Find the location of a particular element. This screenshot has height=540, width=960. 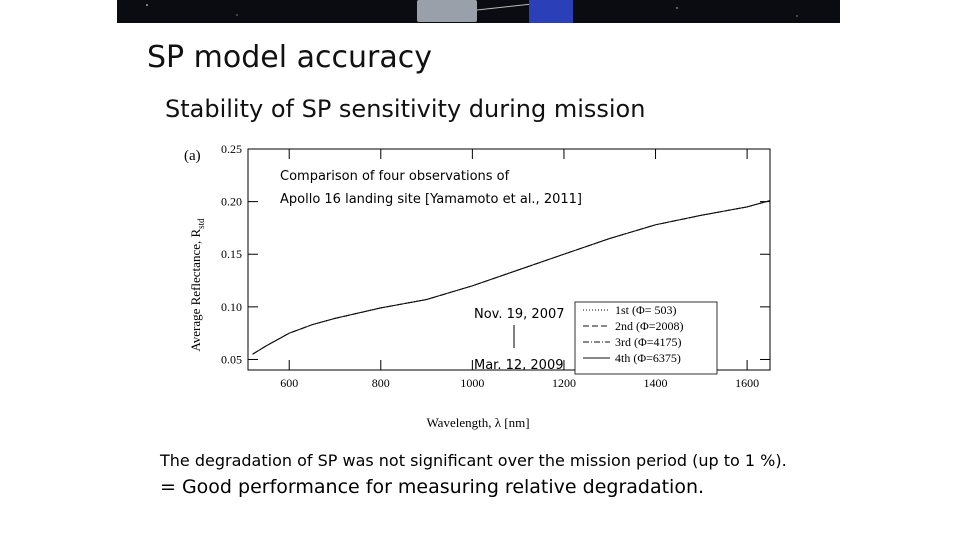

x-tick-label: 1200 is located at coordinates (564, 383).